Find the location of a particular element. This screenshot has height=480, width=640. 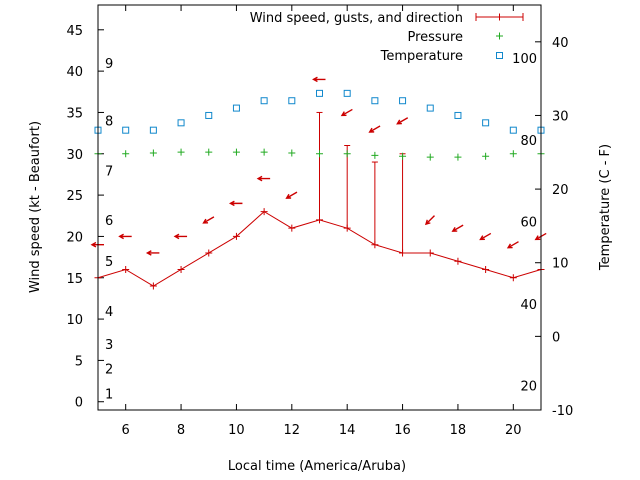

legend-swatch-wind is located at coordinates (499, 17).